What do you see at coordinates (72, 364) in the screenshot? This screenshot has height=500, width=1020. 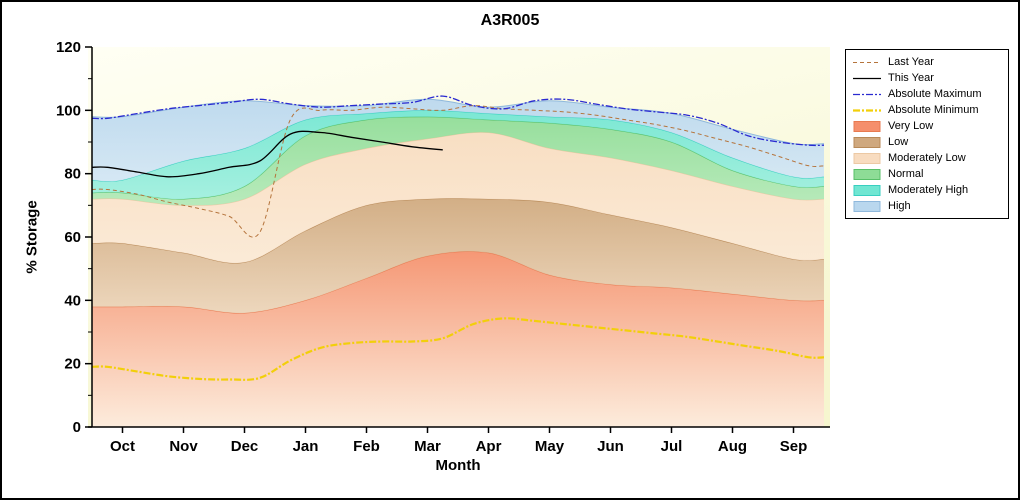 I see `y-tick-label: 20` at bounding box center [72, 364].